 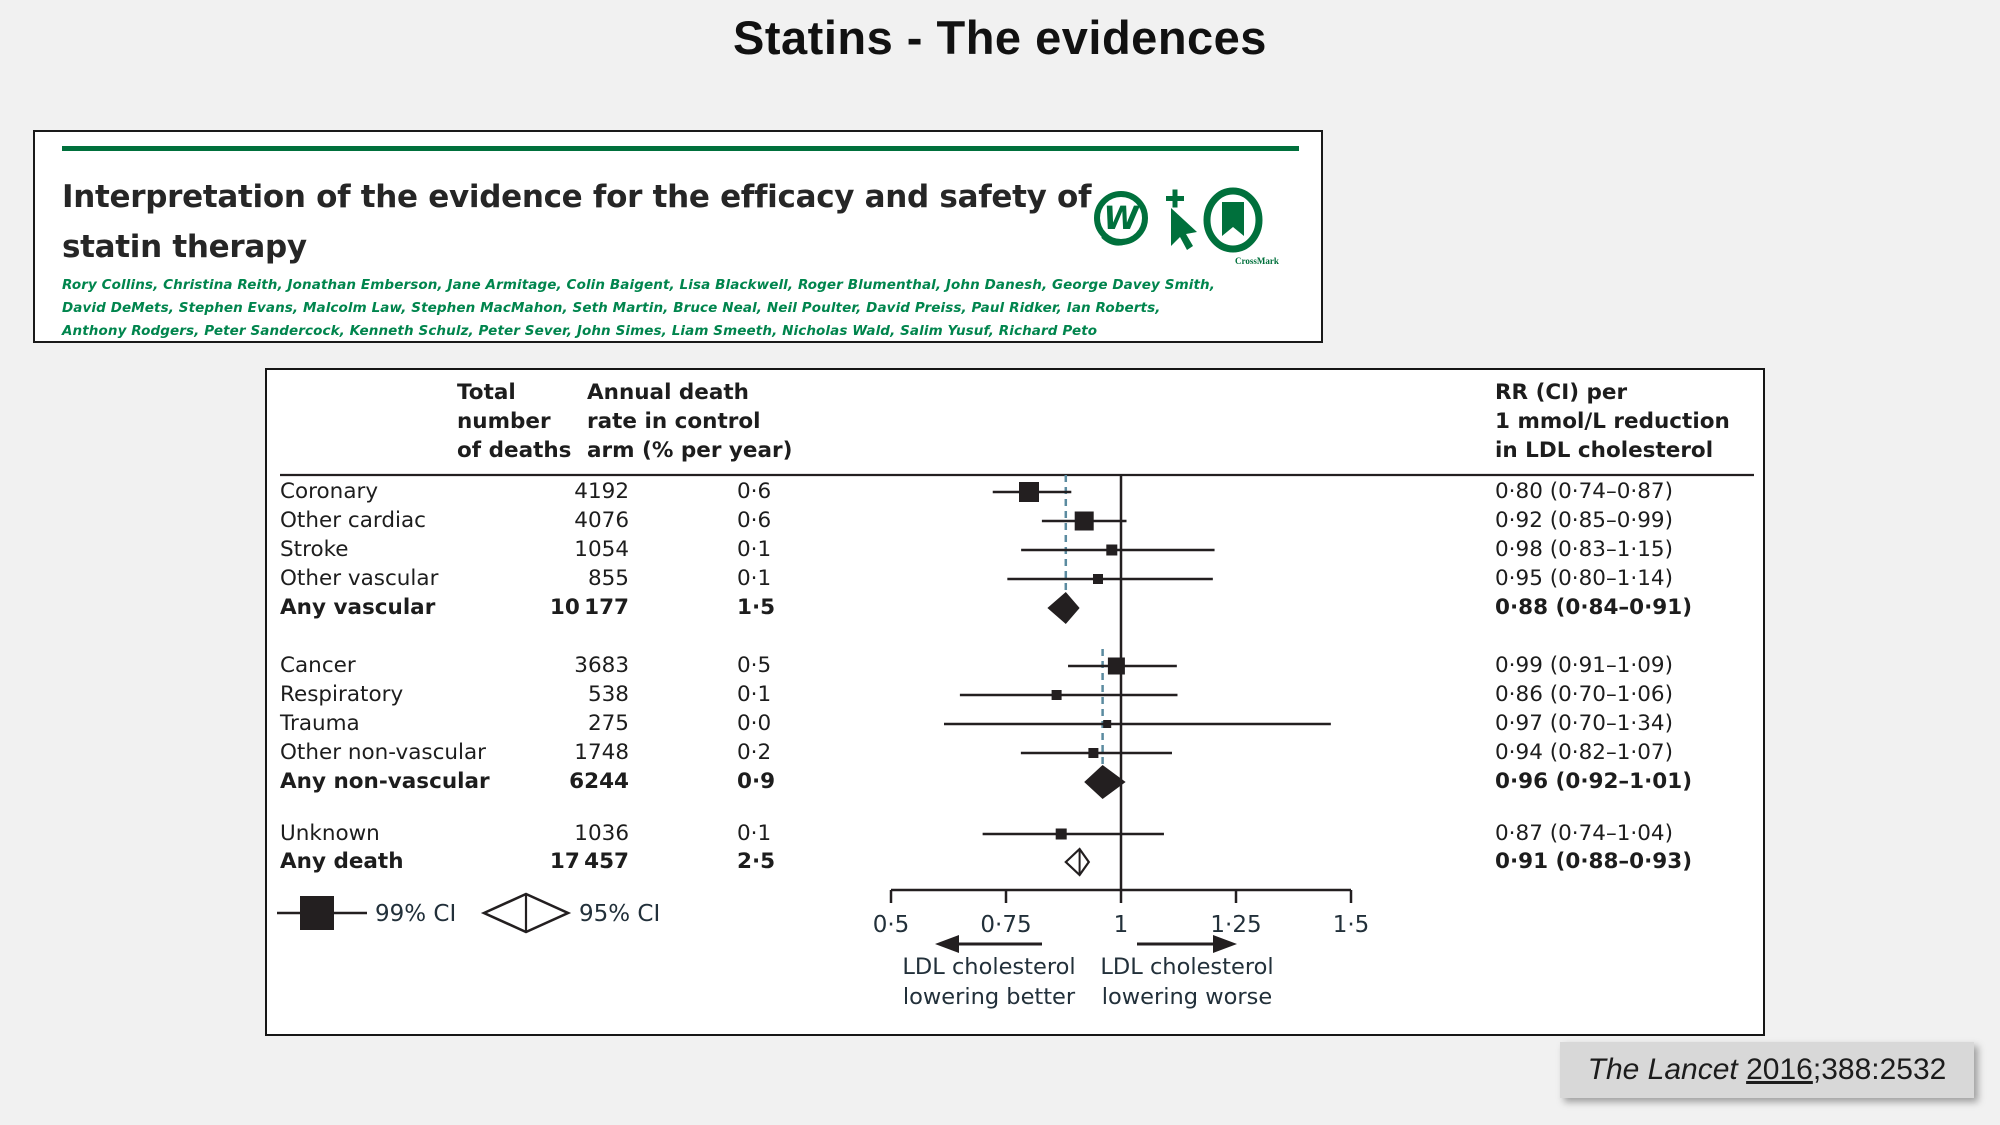 What do you see at coordinates (1742, 1070) in the screenshot?
I see `citation-space` at bounding box center [1742, 1070].